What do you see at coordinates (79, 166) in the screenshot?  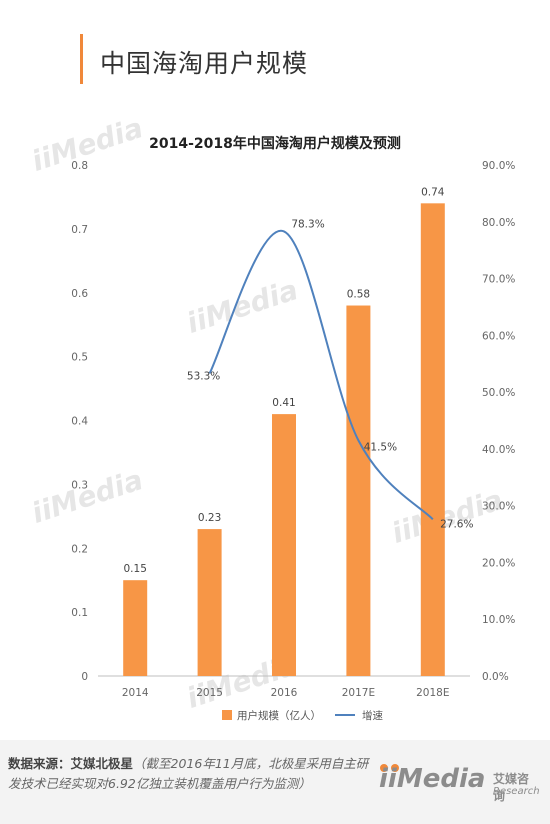 I see `y-left-tick-label: 0.8` at bounding box center [79, 166].